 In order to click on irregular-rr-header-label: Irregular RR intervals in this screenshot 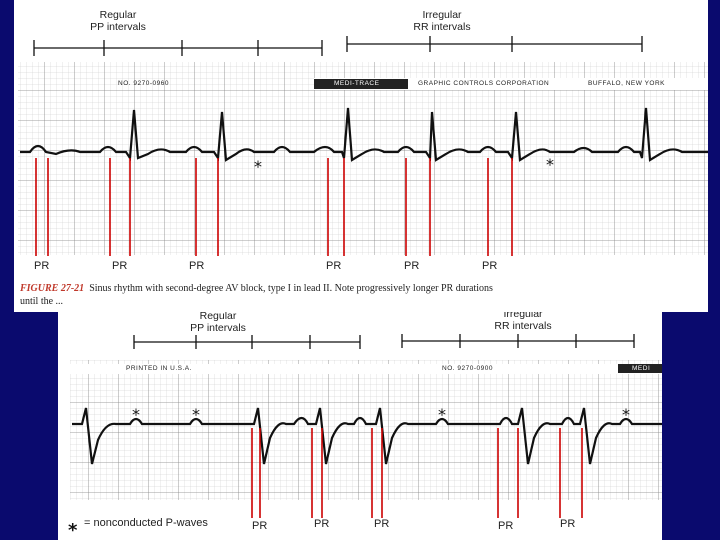, I will do `click(523, 322)`.